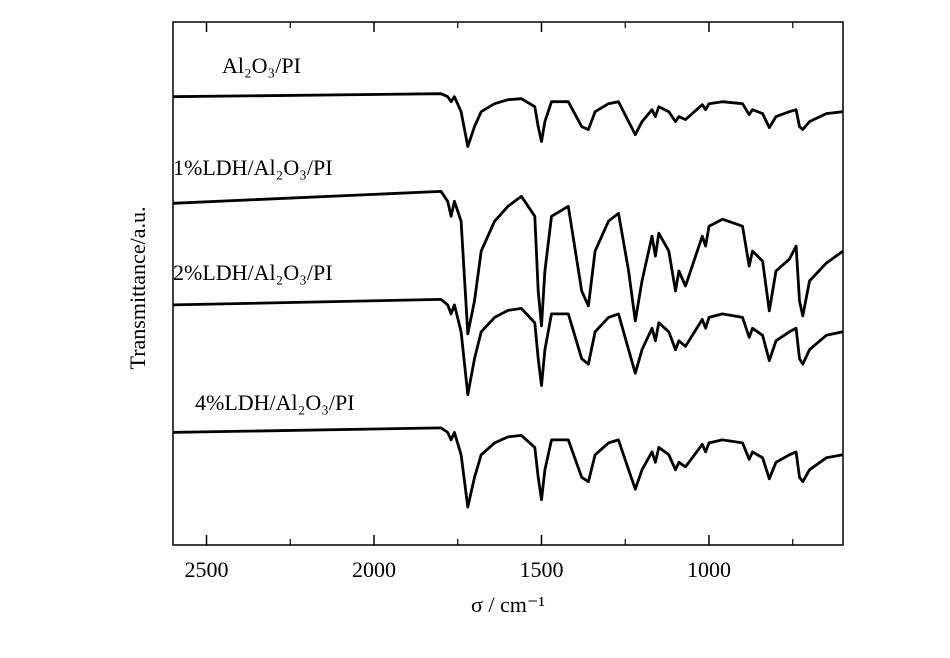 The height and width of the screenshot is (658, 950). Describe the element at coordinates (261, 65) in the screenshot. I see `series-label: Al₂O₃/PI` at that location.